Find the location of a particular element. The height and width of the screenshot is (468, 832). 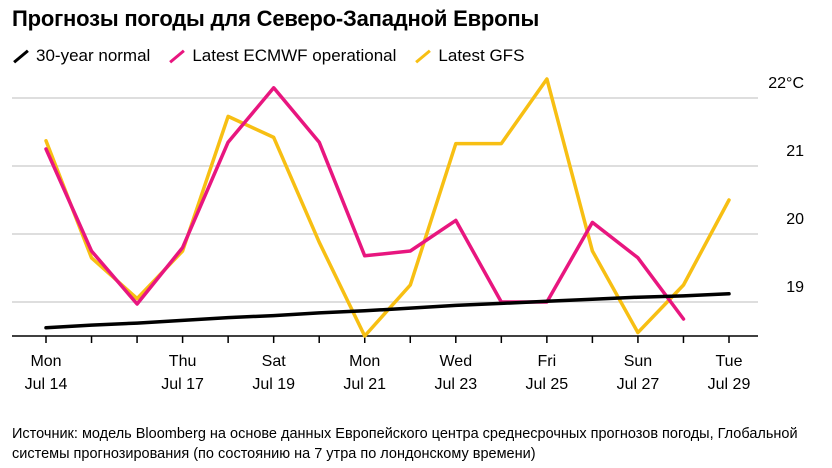

y-tick-label: 20 is located at coordinates (795, 219).